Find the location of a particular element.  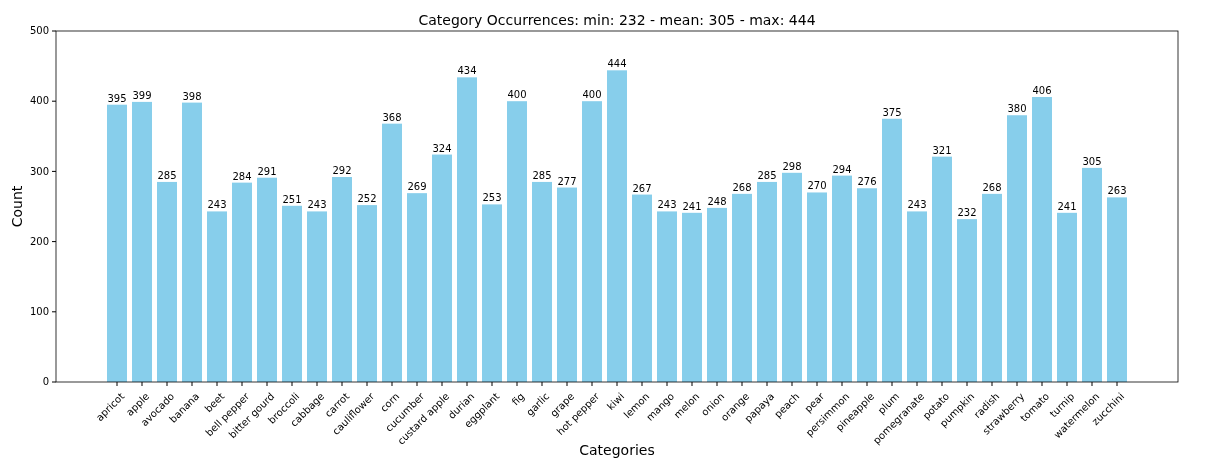

y-tick-label: 300 is located at coordinates (39, 171).